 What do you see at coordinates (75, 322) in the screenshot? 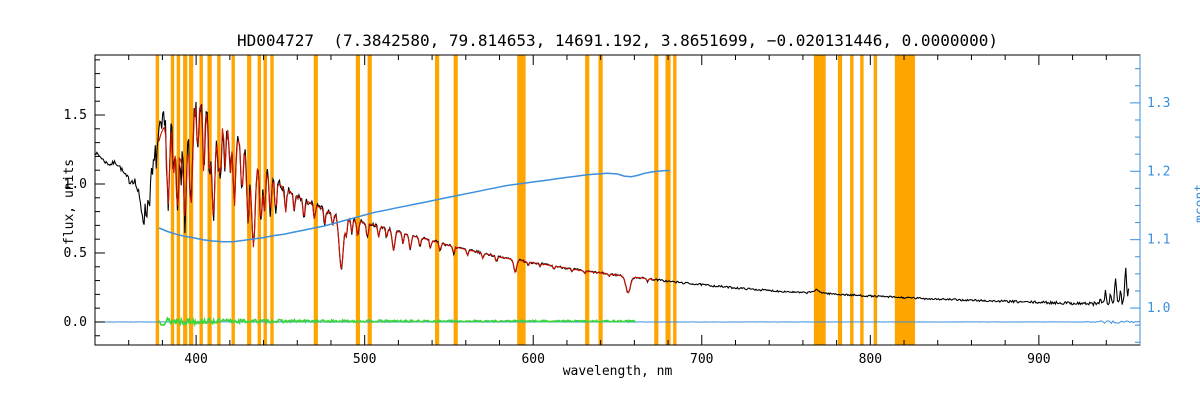
I see `y-tick-label: 0.0` at bounding box center [75, 322].